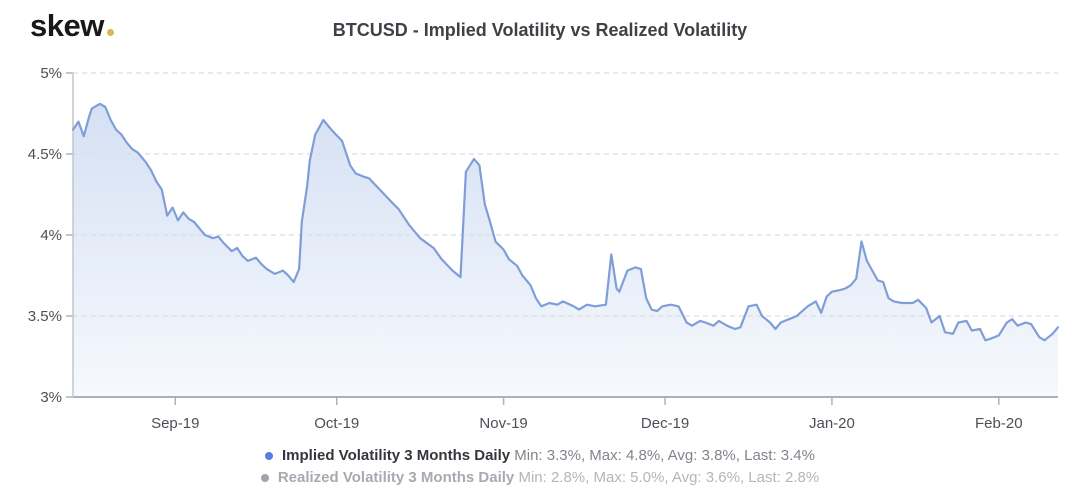  Describe the element at coordinates (503, 423) in the screenshot. I see `x-axis-label: Nov-19` at that location.